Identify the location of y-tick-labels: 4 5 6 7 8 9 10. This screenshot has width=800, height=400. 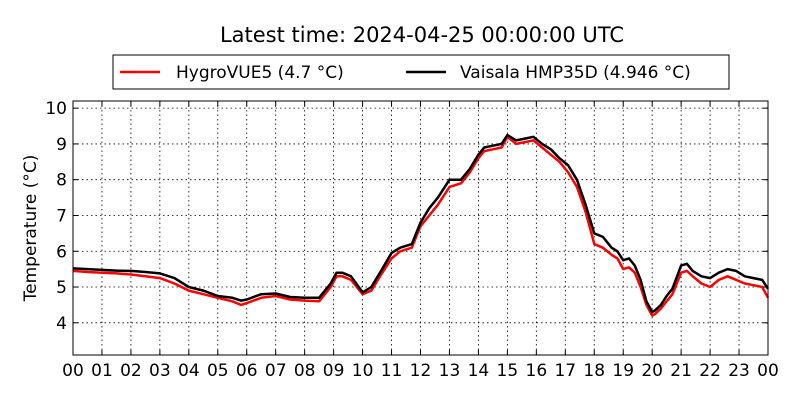
(56, 216).